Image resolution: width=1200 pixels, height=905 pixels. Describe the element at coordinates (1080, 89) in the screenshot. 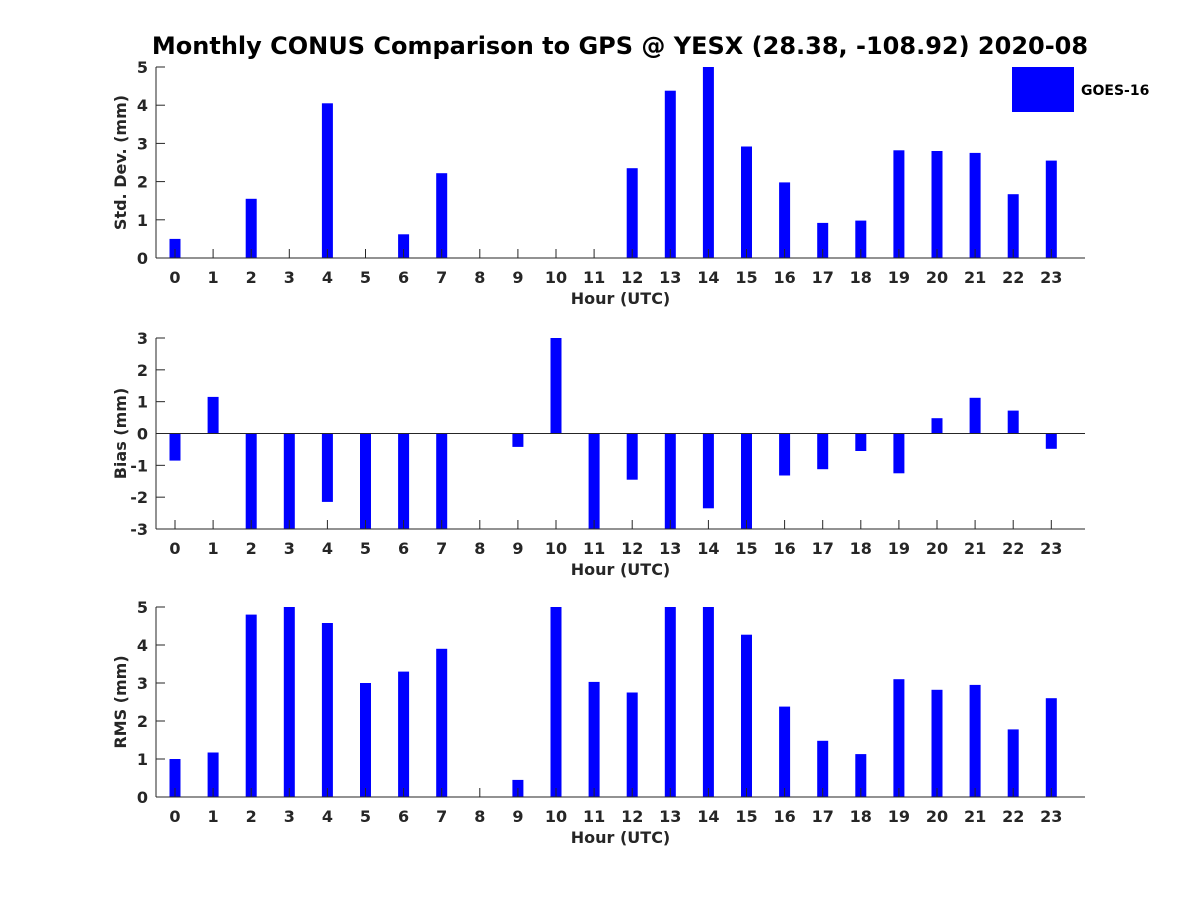

I see `legend: GOES-16` at that location.